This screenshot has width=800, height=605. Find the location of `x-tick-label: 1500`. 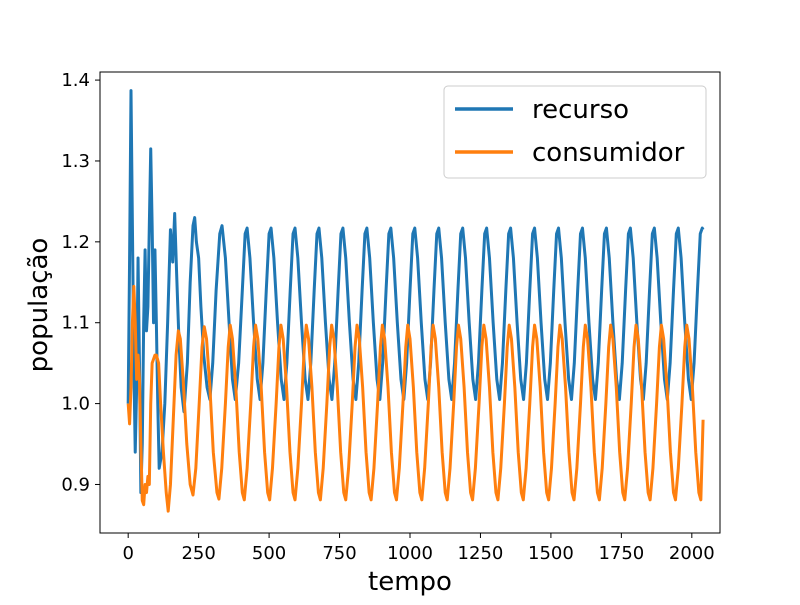

x-tick-label: 1500 is located at coordinates (551, 553).